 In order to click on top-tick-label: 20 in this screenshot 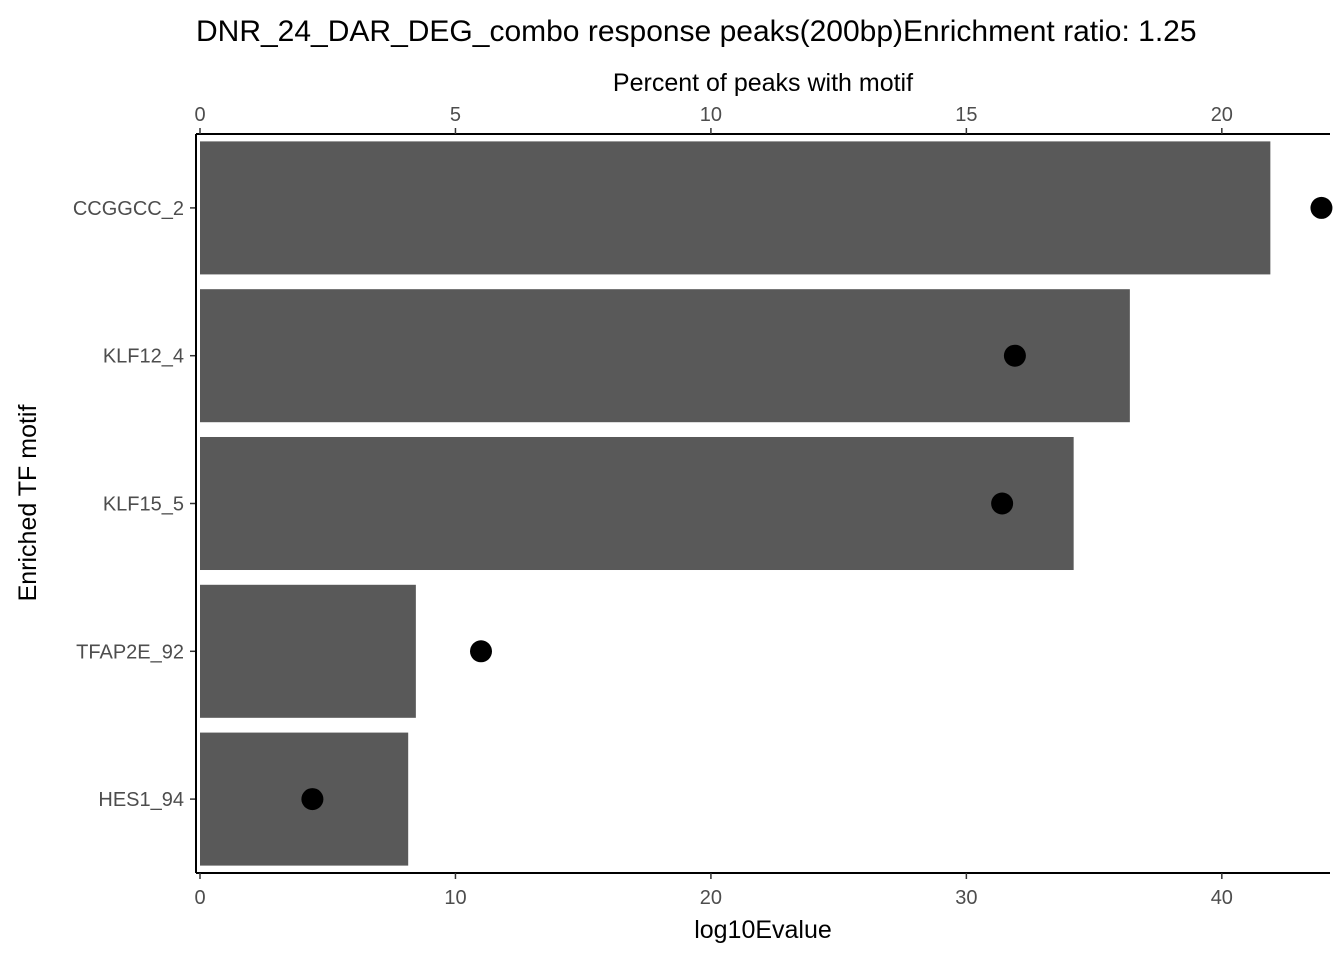, I will do `click(1222, 115)`.